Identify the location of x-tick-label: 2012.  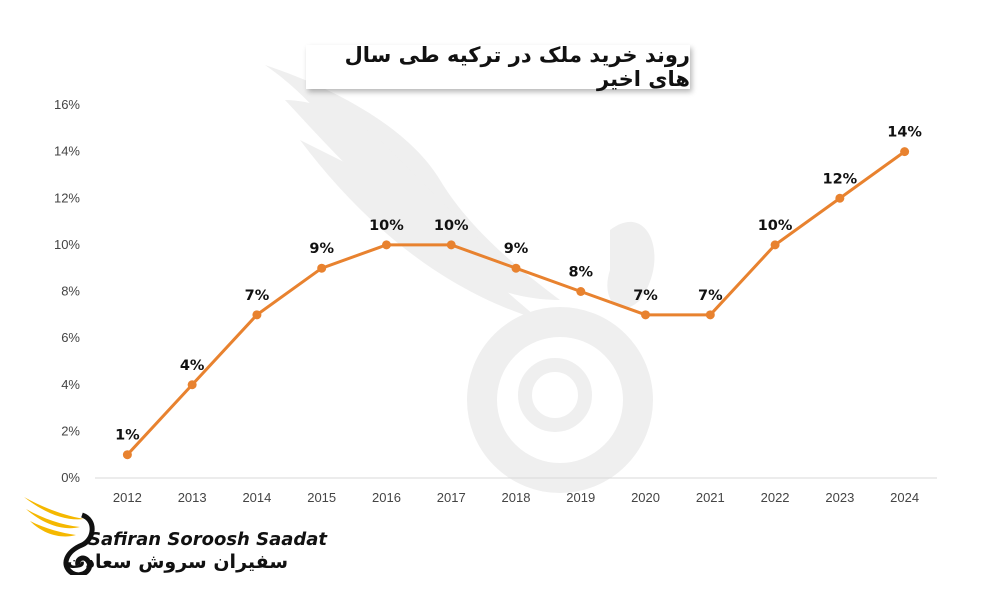
(127, 497).